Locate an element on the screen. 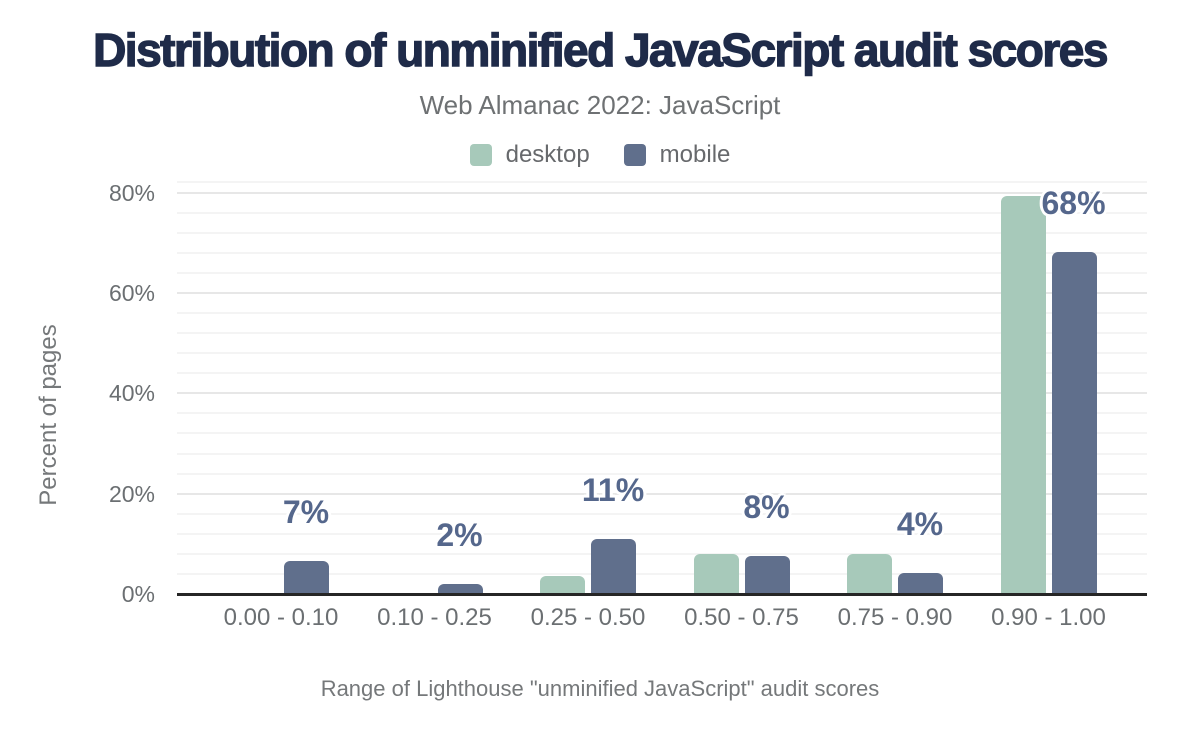 Image resolution: width=1200 pixels, height=742 pixels. y-tick-label: 0% is located at coordinates (138, 594).